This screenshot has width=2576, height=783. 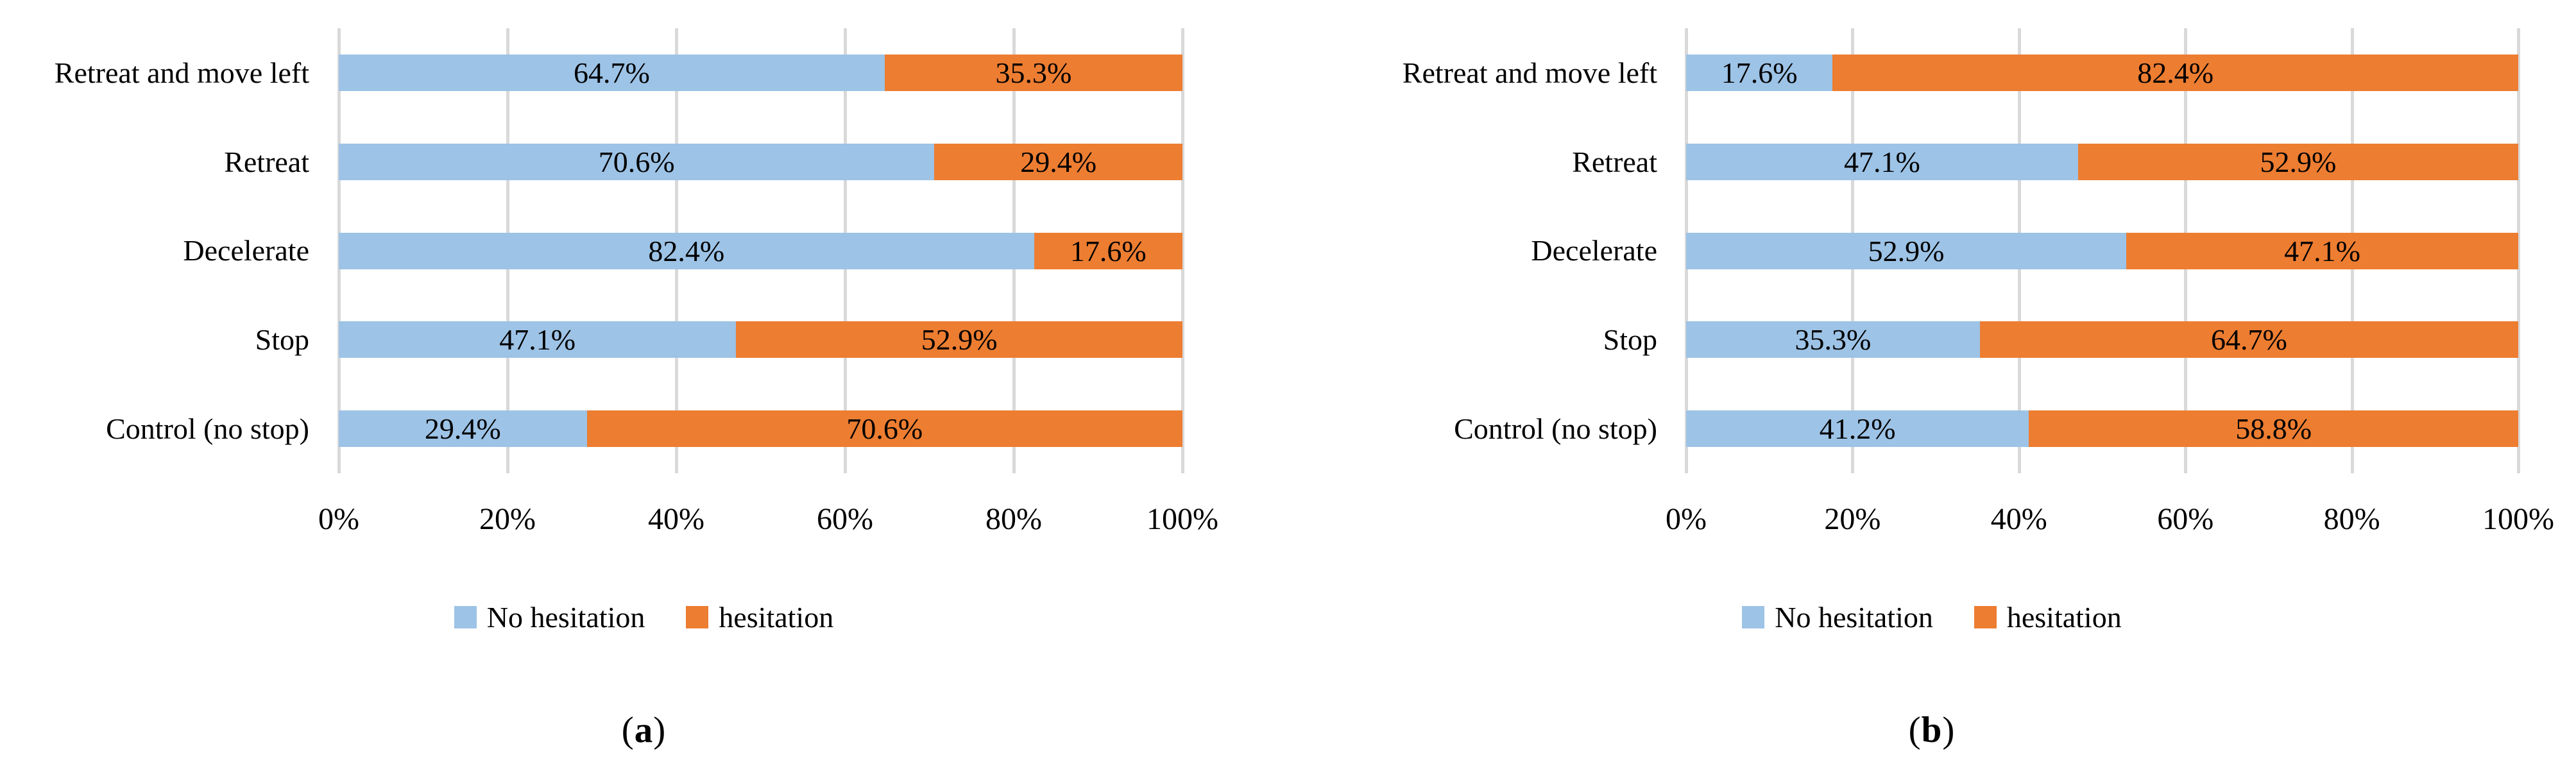 I want to click on bar-row: 29.4% 70.6%, so click(x=761, y=429).